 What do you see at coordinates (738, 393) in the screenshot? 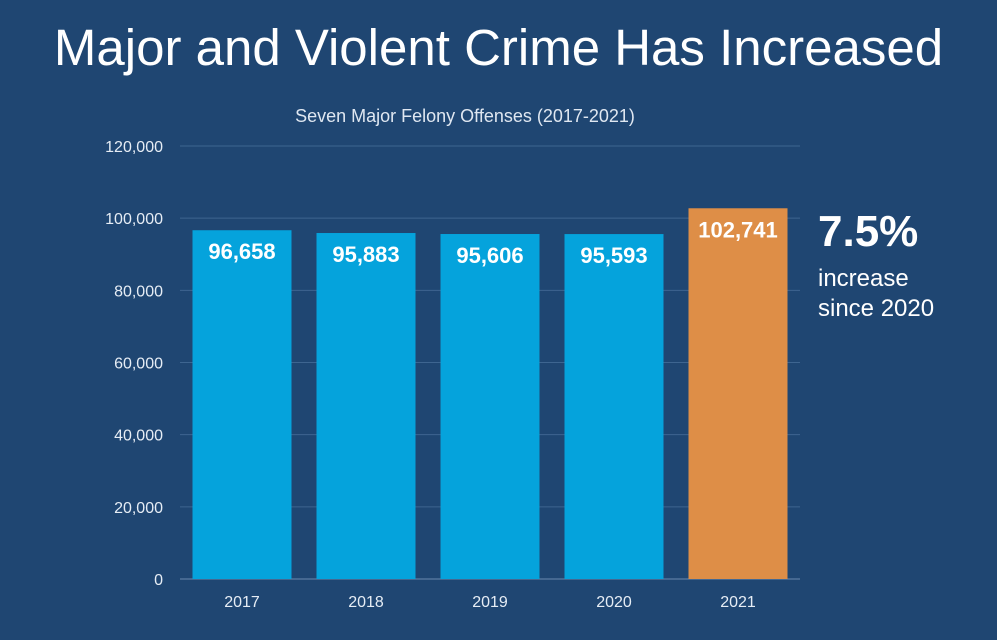
I see `bar-2021` at bounding box center [738, 393].